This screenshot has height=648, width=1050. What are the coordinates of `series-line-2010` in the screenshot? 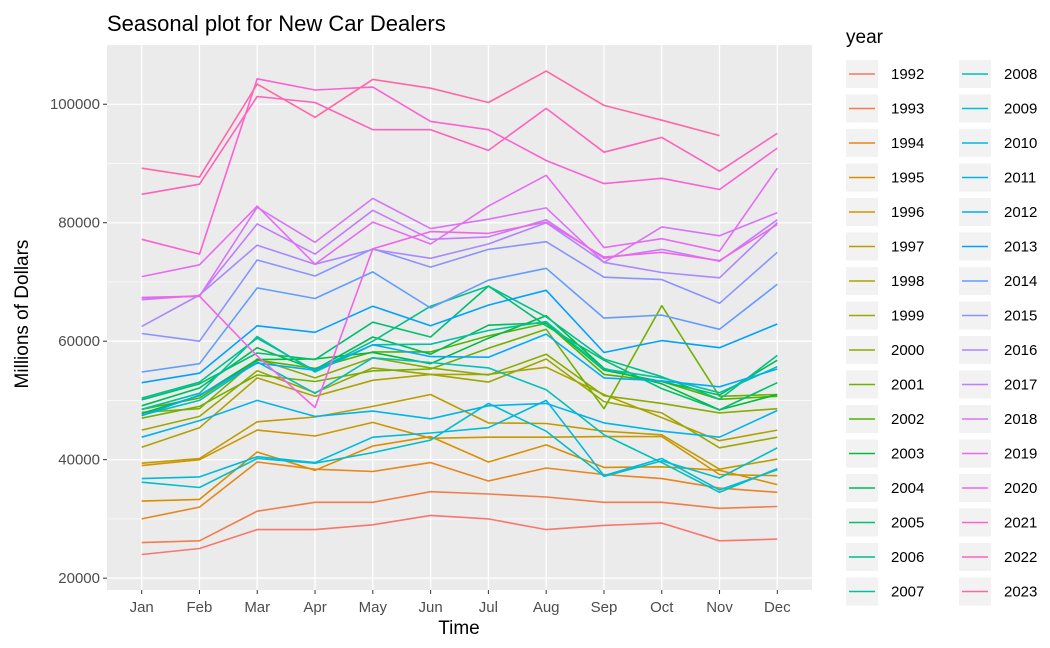 It's located at (459, 445).